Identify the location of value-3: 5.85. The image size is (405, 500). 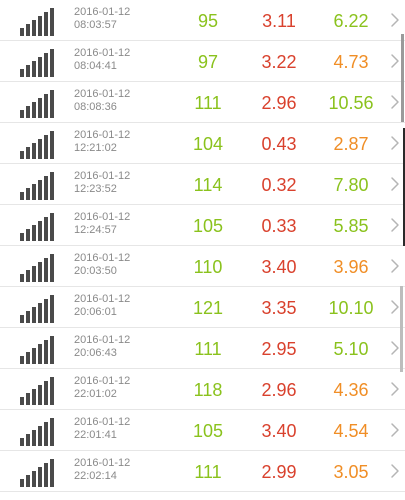
(351, 226).